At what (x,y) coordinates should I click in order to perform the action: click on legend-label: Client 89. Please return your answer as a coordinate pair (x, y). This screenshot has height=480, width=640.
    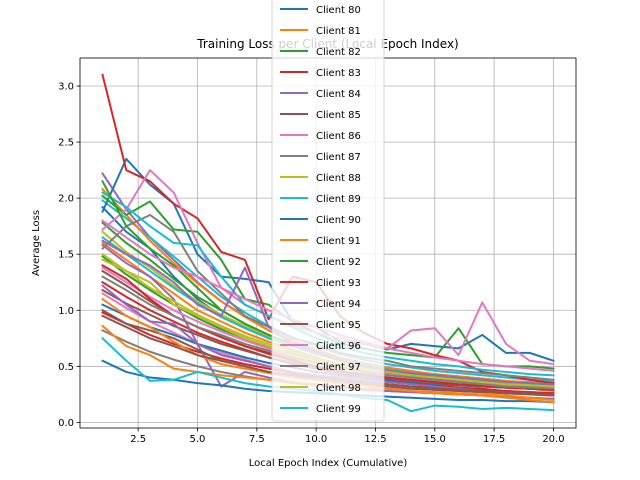
    Looking at the image, I should click on (338, 199).